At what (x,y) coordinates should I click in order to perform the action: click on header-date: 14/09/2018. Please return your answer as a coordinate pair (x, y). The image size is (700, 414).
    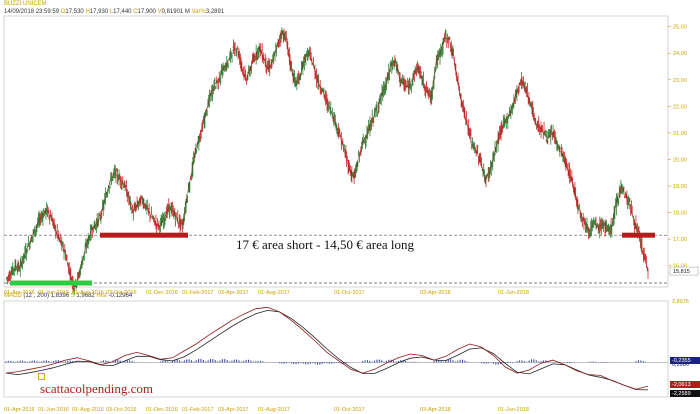
    Looking at the image, I should click on (19, 12).